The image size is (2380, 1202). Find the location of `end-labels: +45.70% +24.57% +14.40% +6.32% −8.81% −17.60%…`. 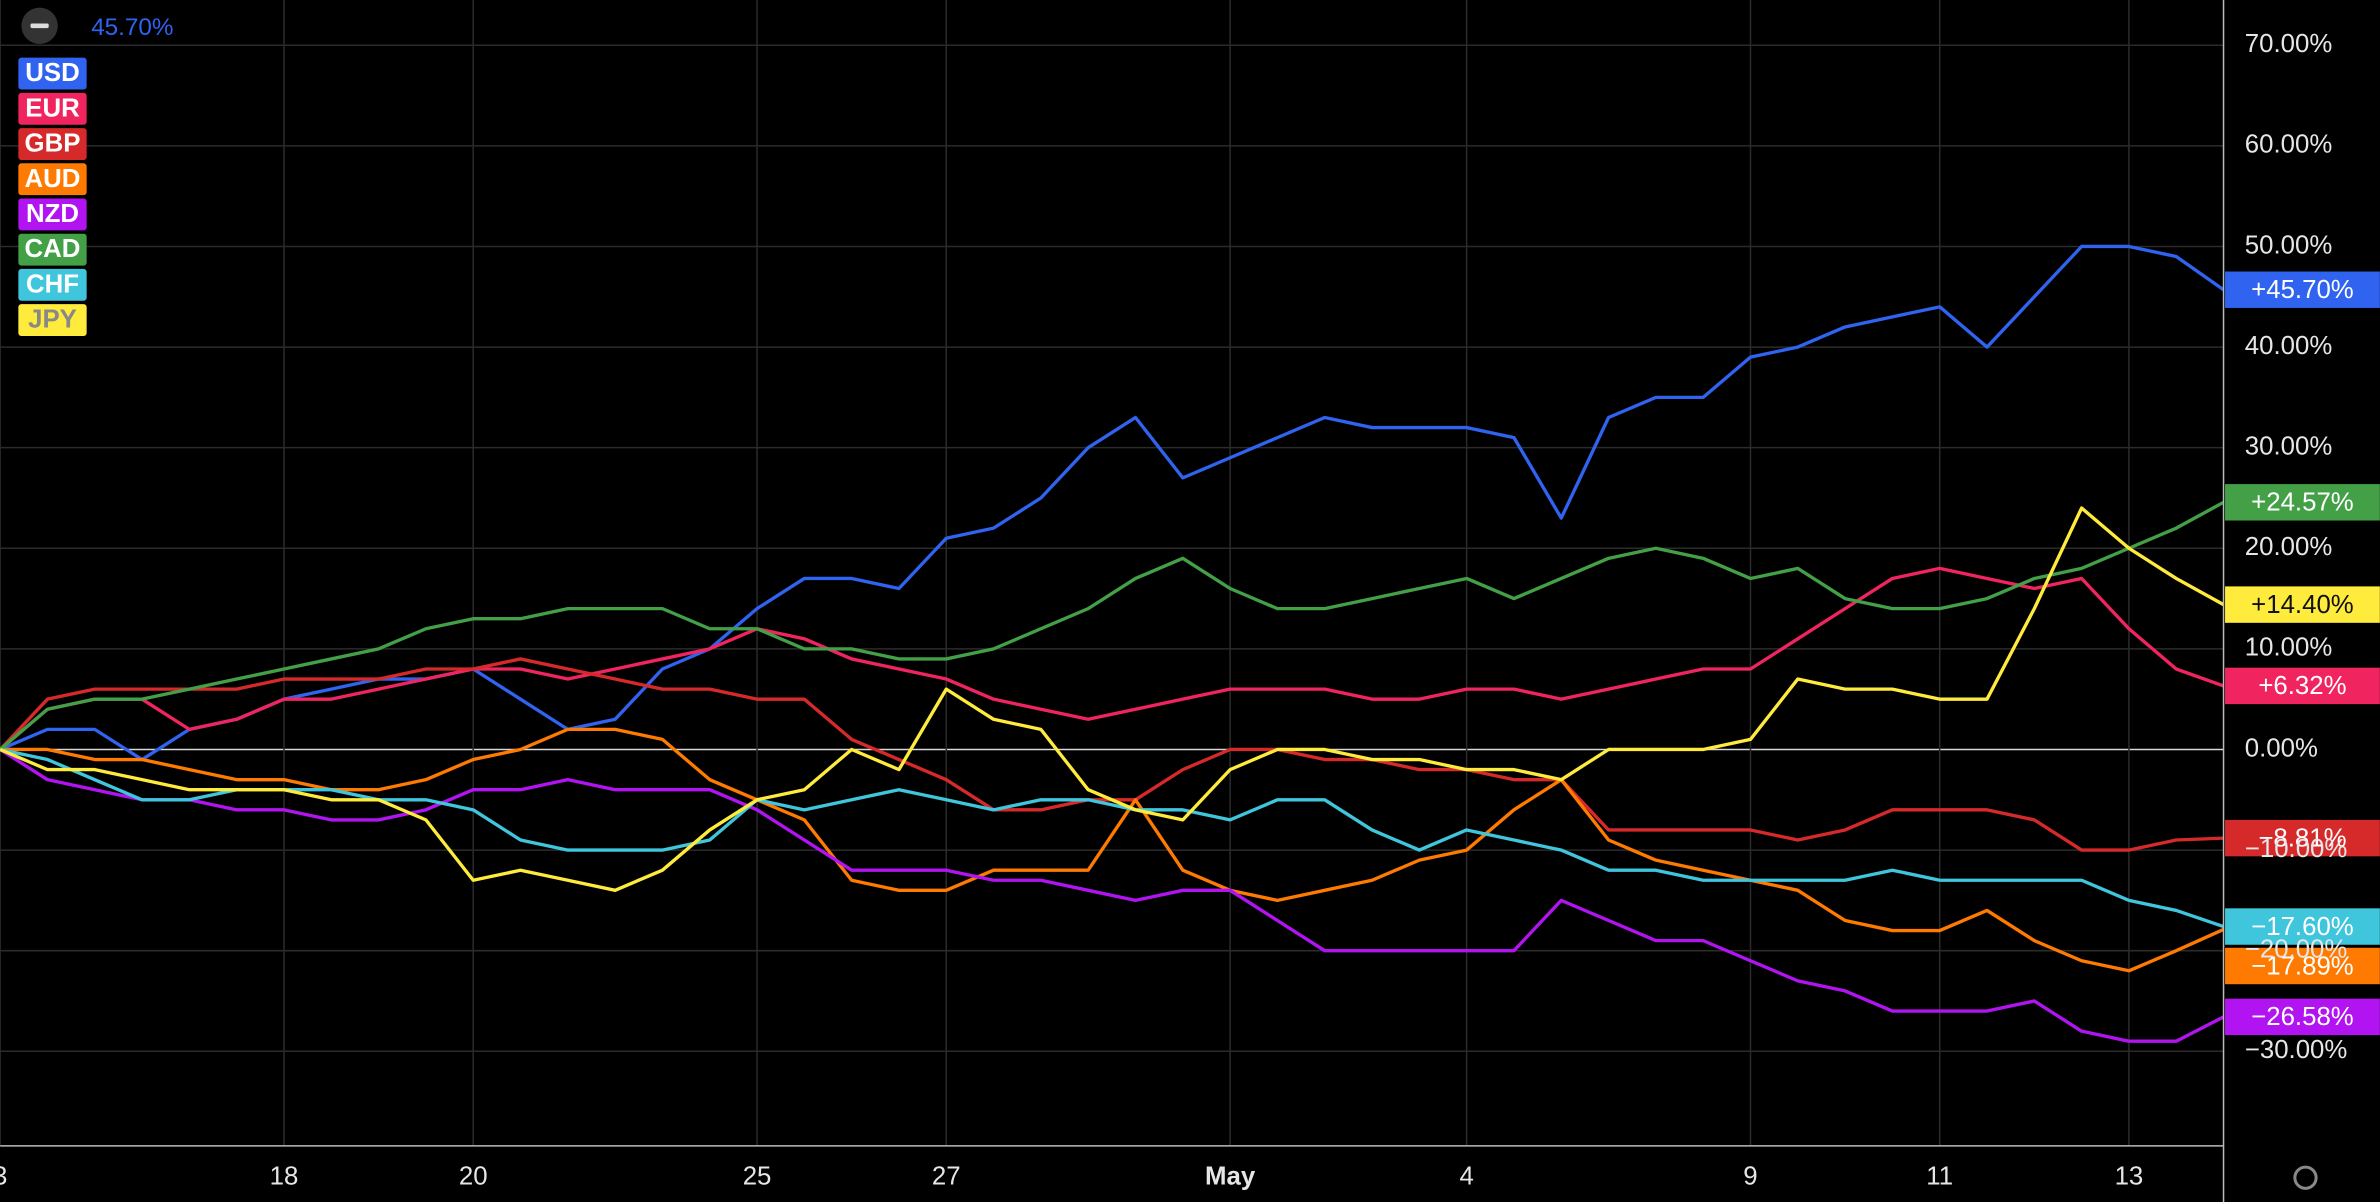

end-labels: +45.70% +24.57% +14.40% +6.32% −8.81% −17.60%… is located at coordinates (2302, 653).